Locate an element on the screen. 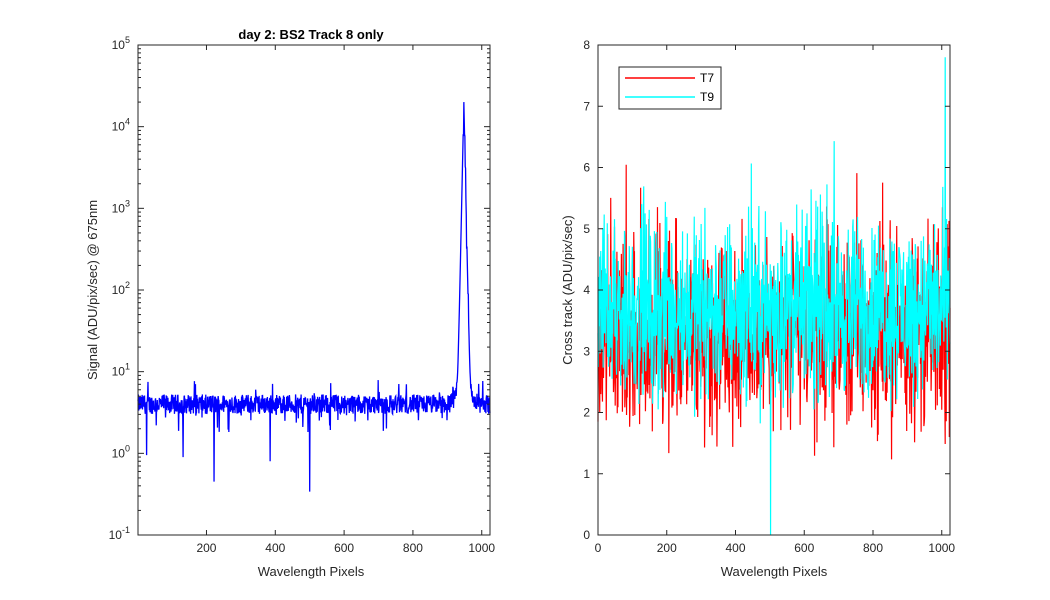 Image resolution: width=1050 pixels, height=600 pixels. left-x-tick-label: 400 is located at coordinates (275, 548).